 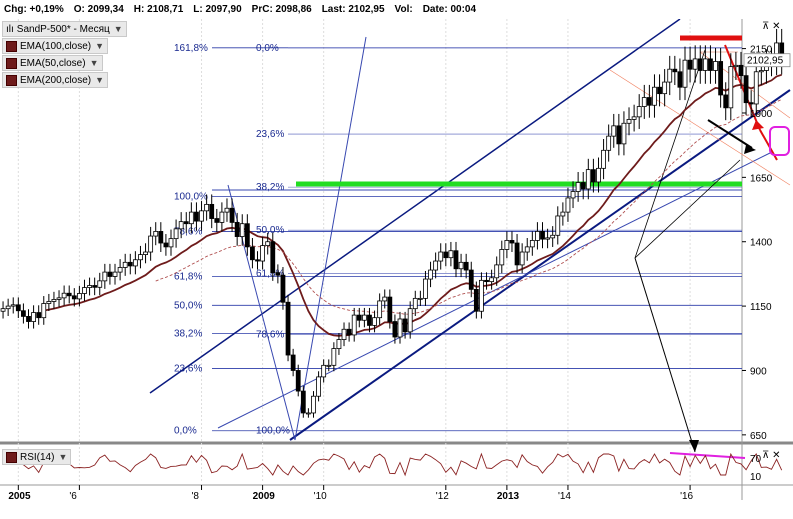 What do you see at coordinates (188, 231) in the screenshot?
I see `fib-left-label: 78,6%` at bounding box center [188, 231].